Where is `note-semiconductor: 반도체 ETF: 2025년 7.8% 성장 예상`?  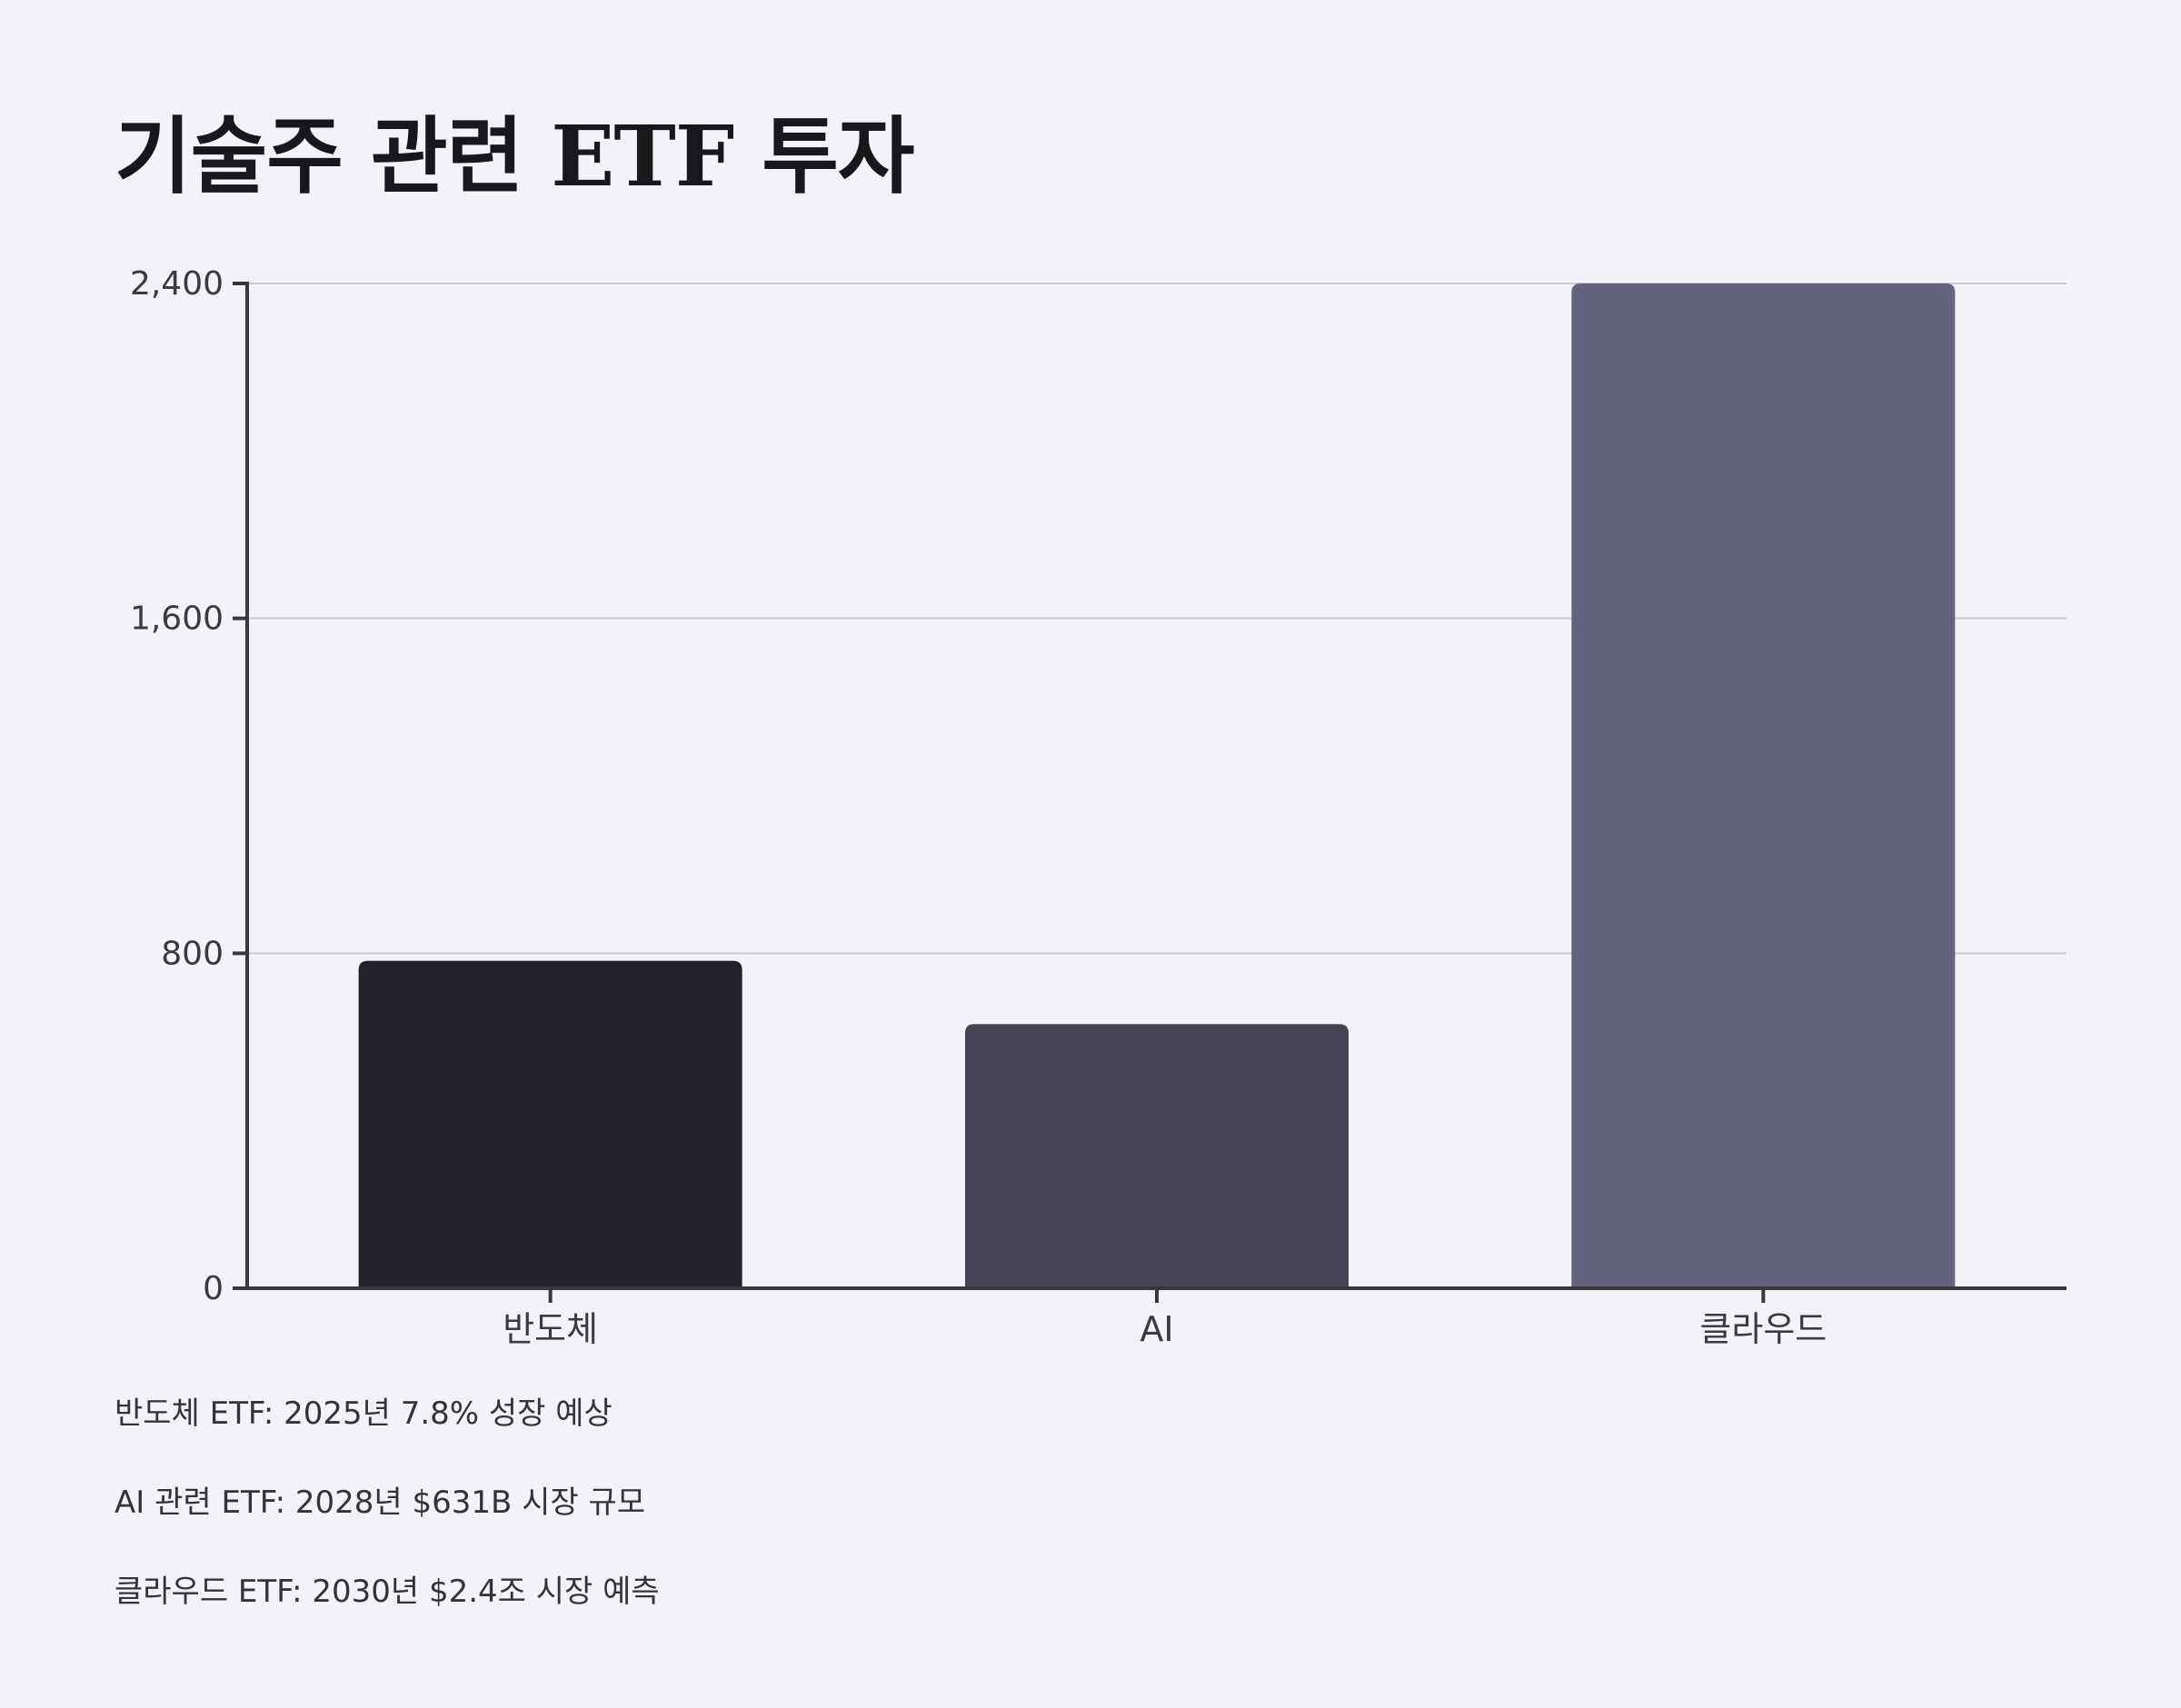
note-semiconductor: 반도체 ETF: 2025년 7.8% 성장 예상 is located at coordinates (363, 1413).